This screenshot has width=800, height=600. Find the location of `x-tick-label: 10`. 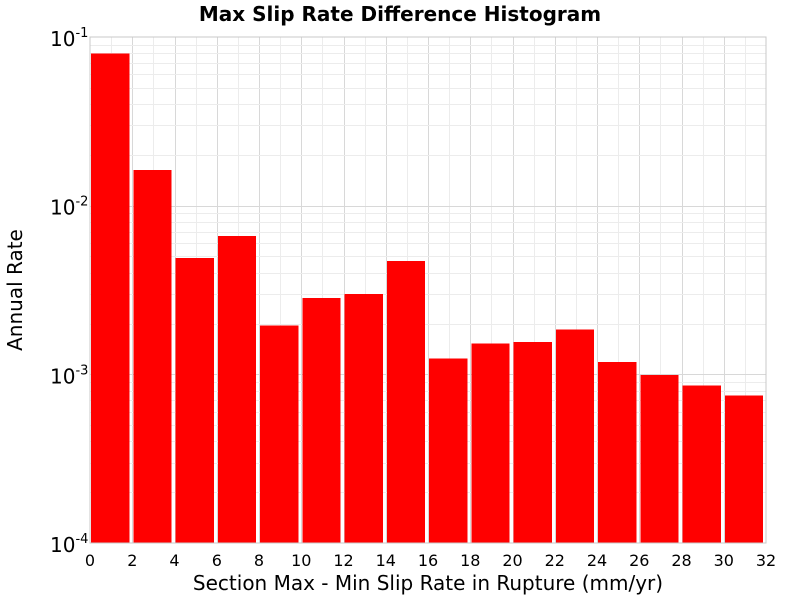

x-tick-label: 10 is located at coordinates (301, 560).